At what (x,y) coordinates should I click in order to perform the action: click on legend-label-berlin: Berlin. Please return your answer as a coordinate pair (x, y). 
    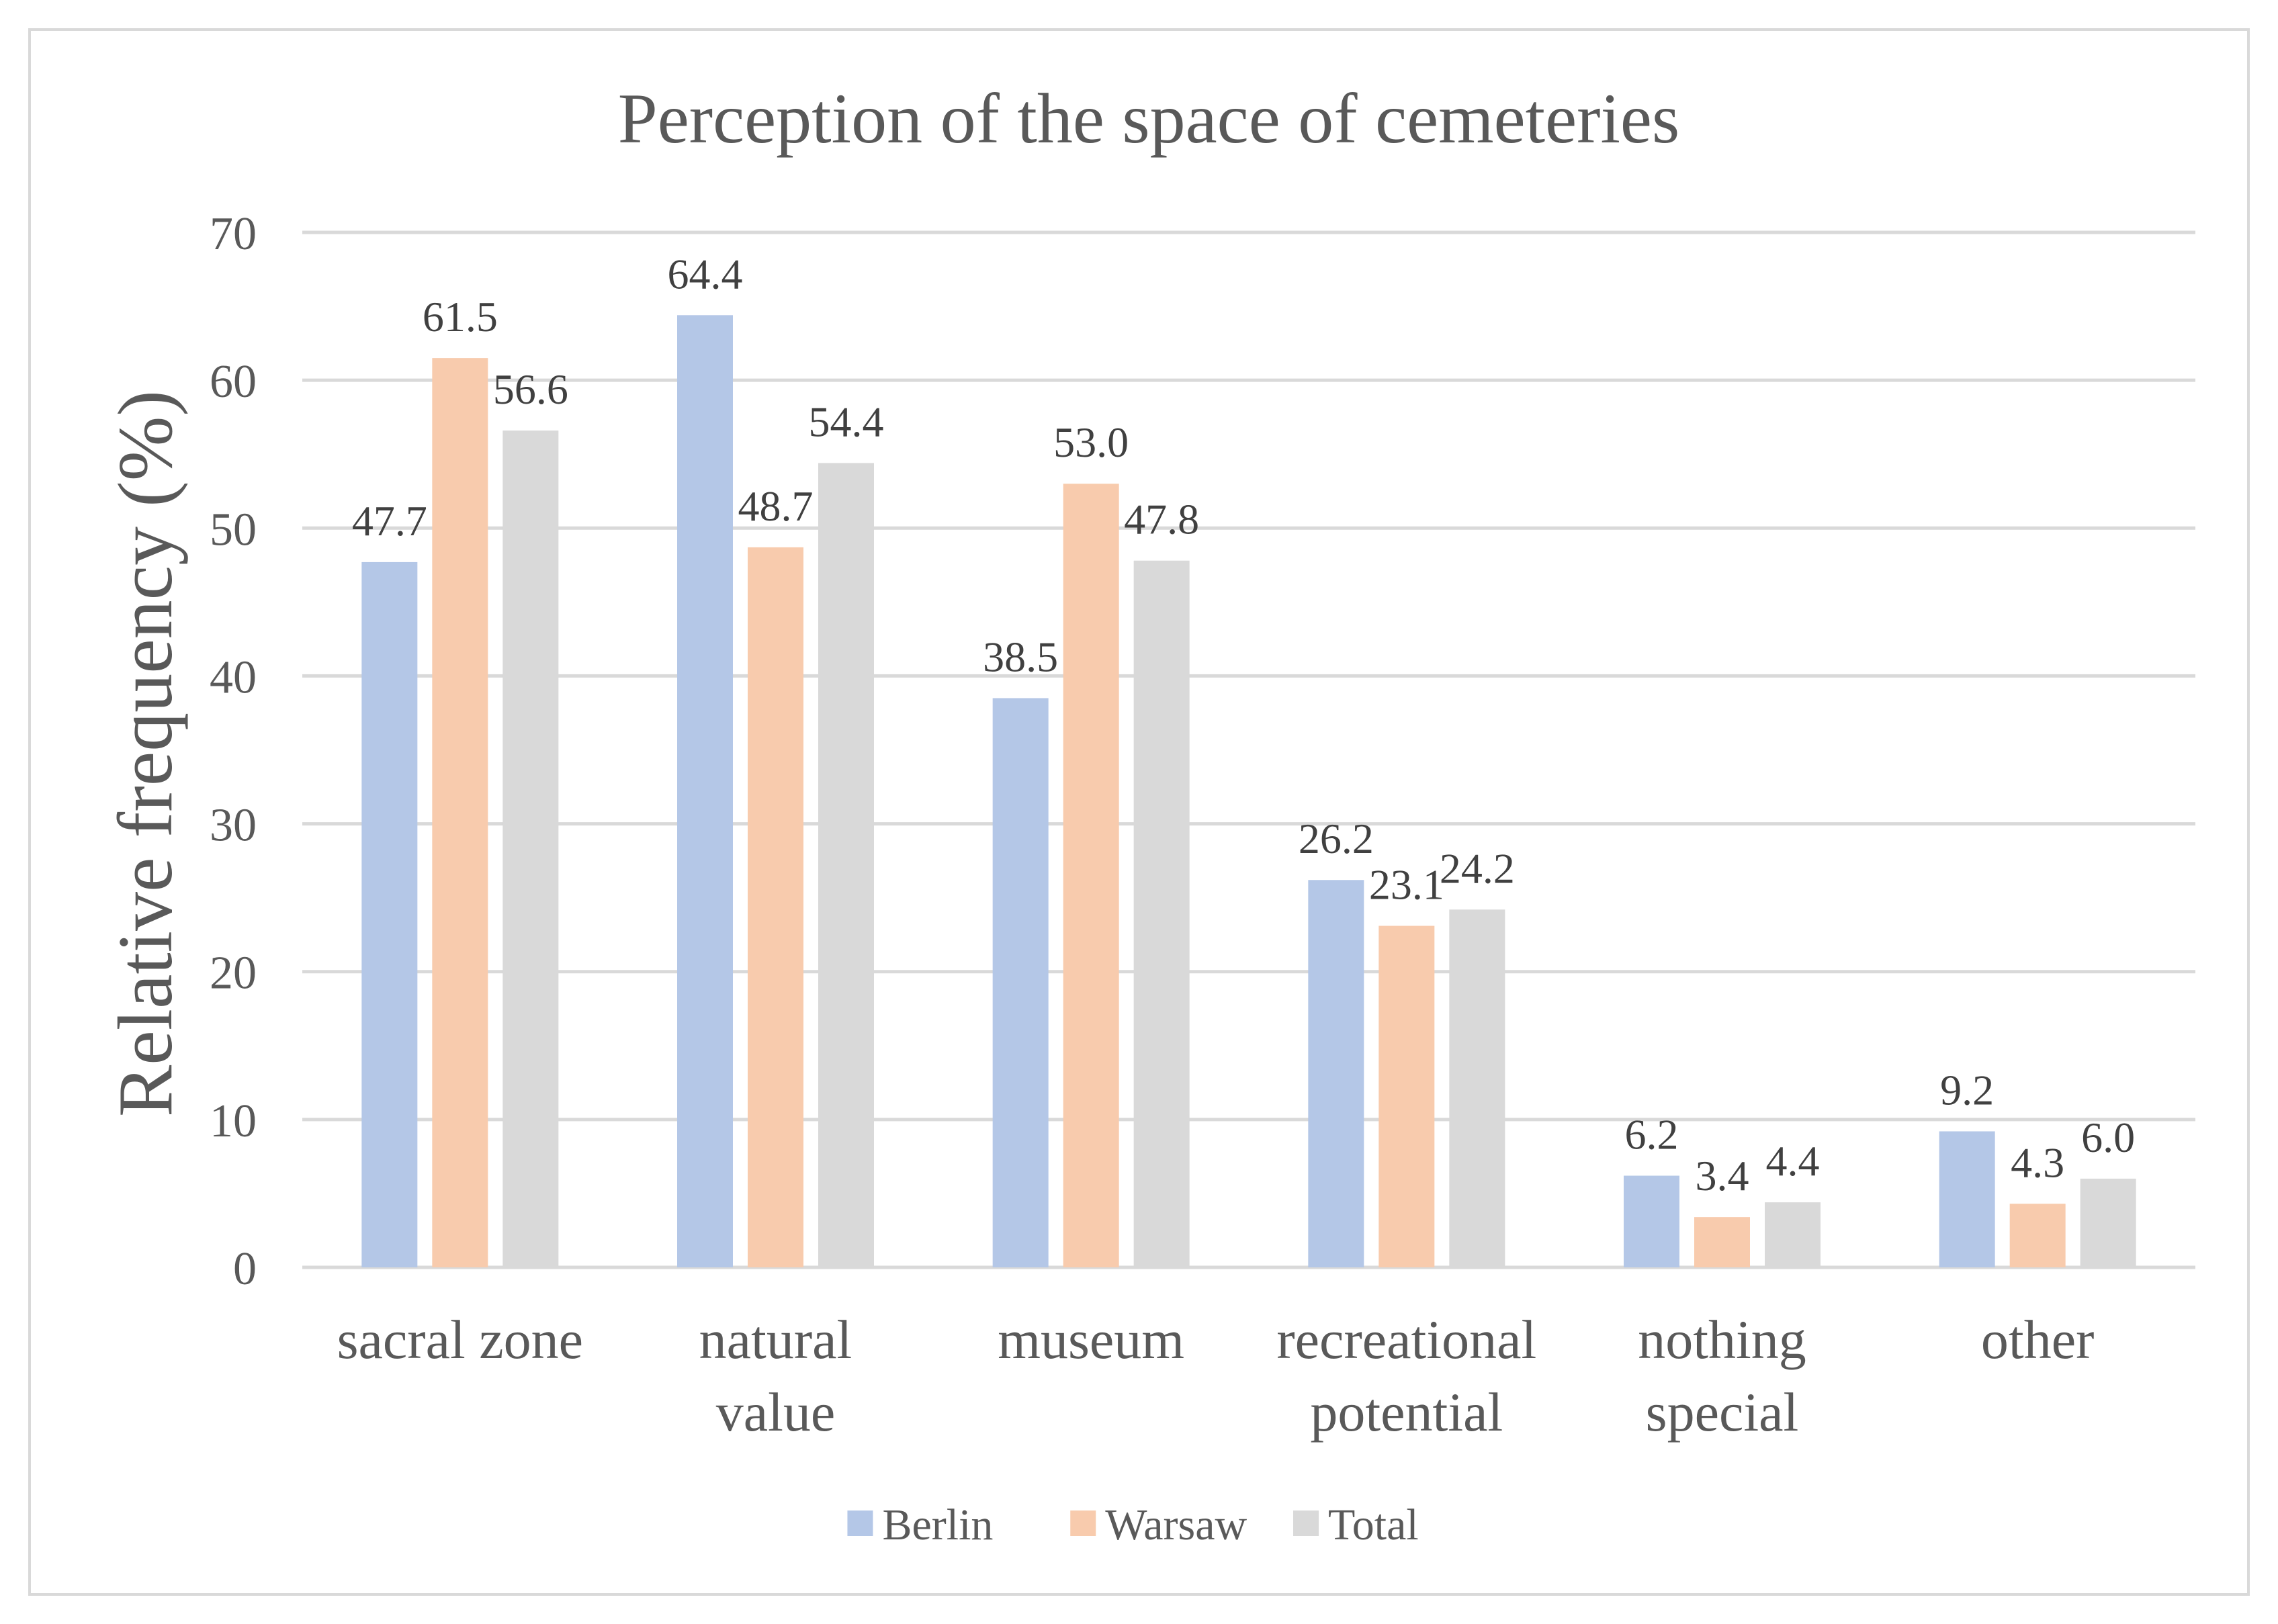
    Looking at the image, I should click on (937, 1524).